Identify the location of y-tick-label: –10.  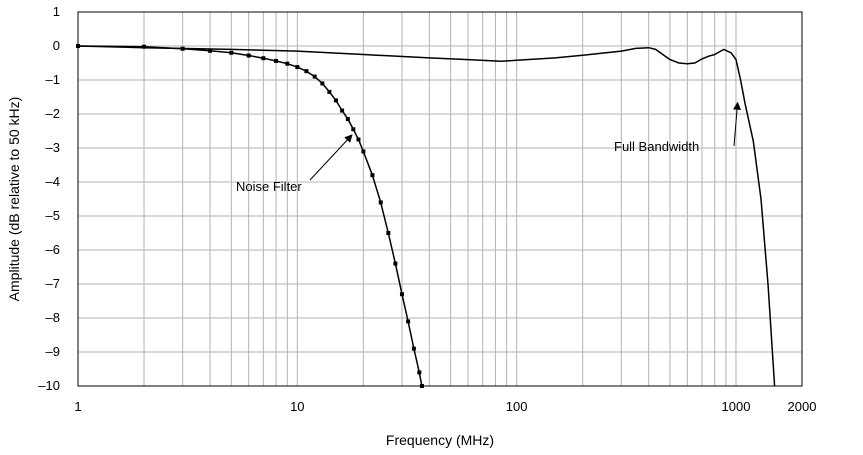
(49, 385).